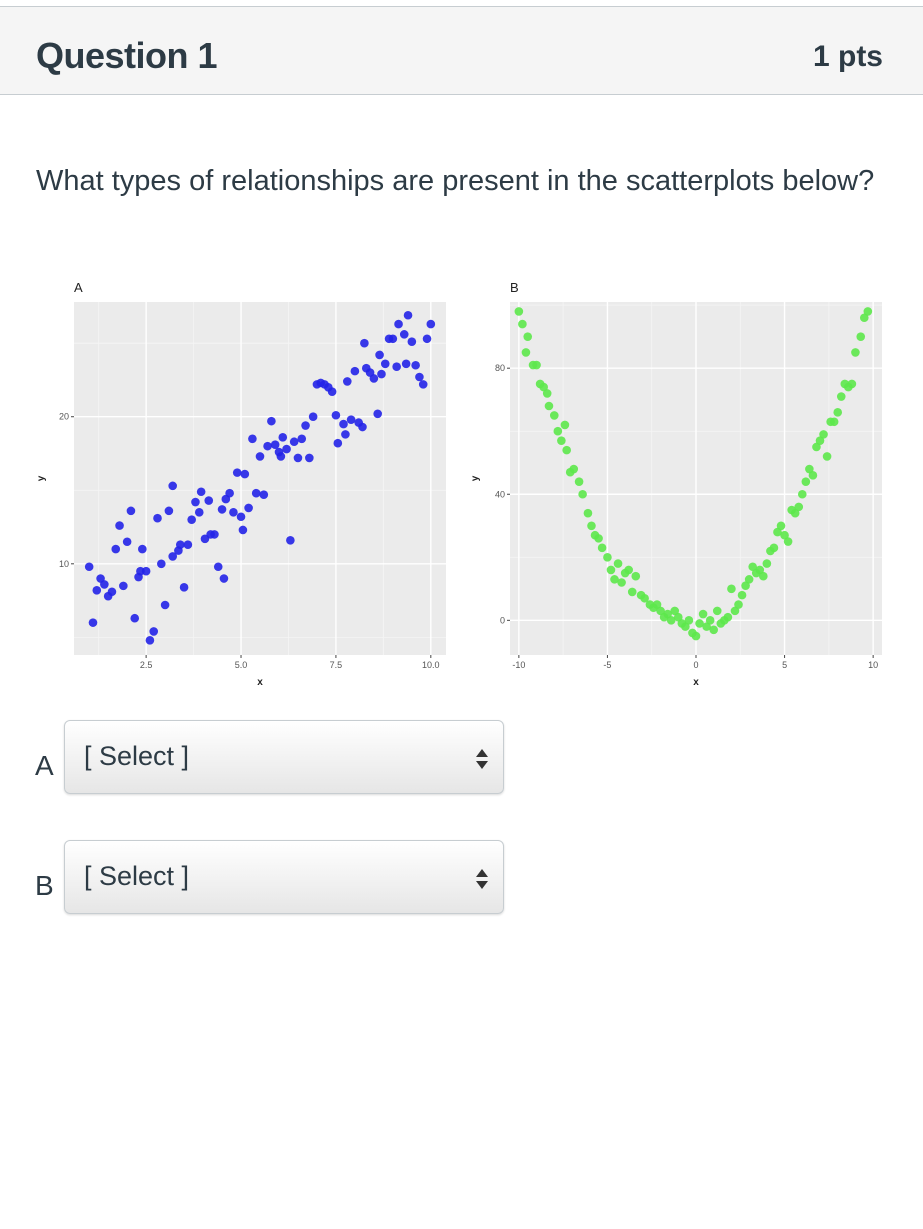  Describe the element at coordinates (336, 665) in the screenshot. I see `x-tick-label: 7.5` at that location.